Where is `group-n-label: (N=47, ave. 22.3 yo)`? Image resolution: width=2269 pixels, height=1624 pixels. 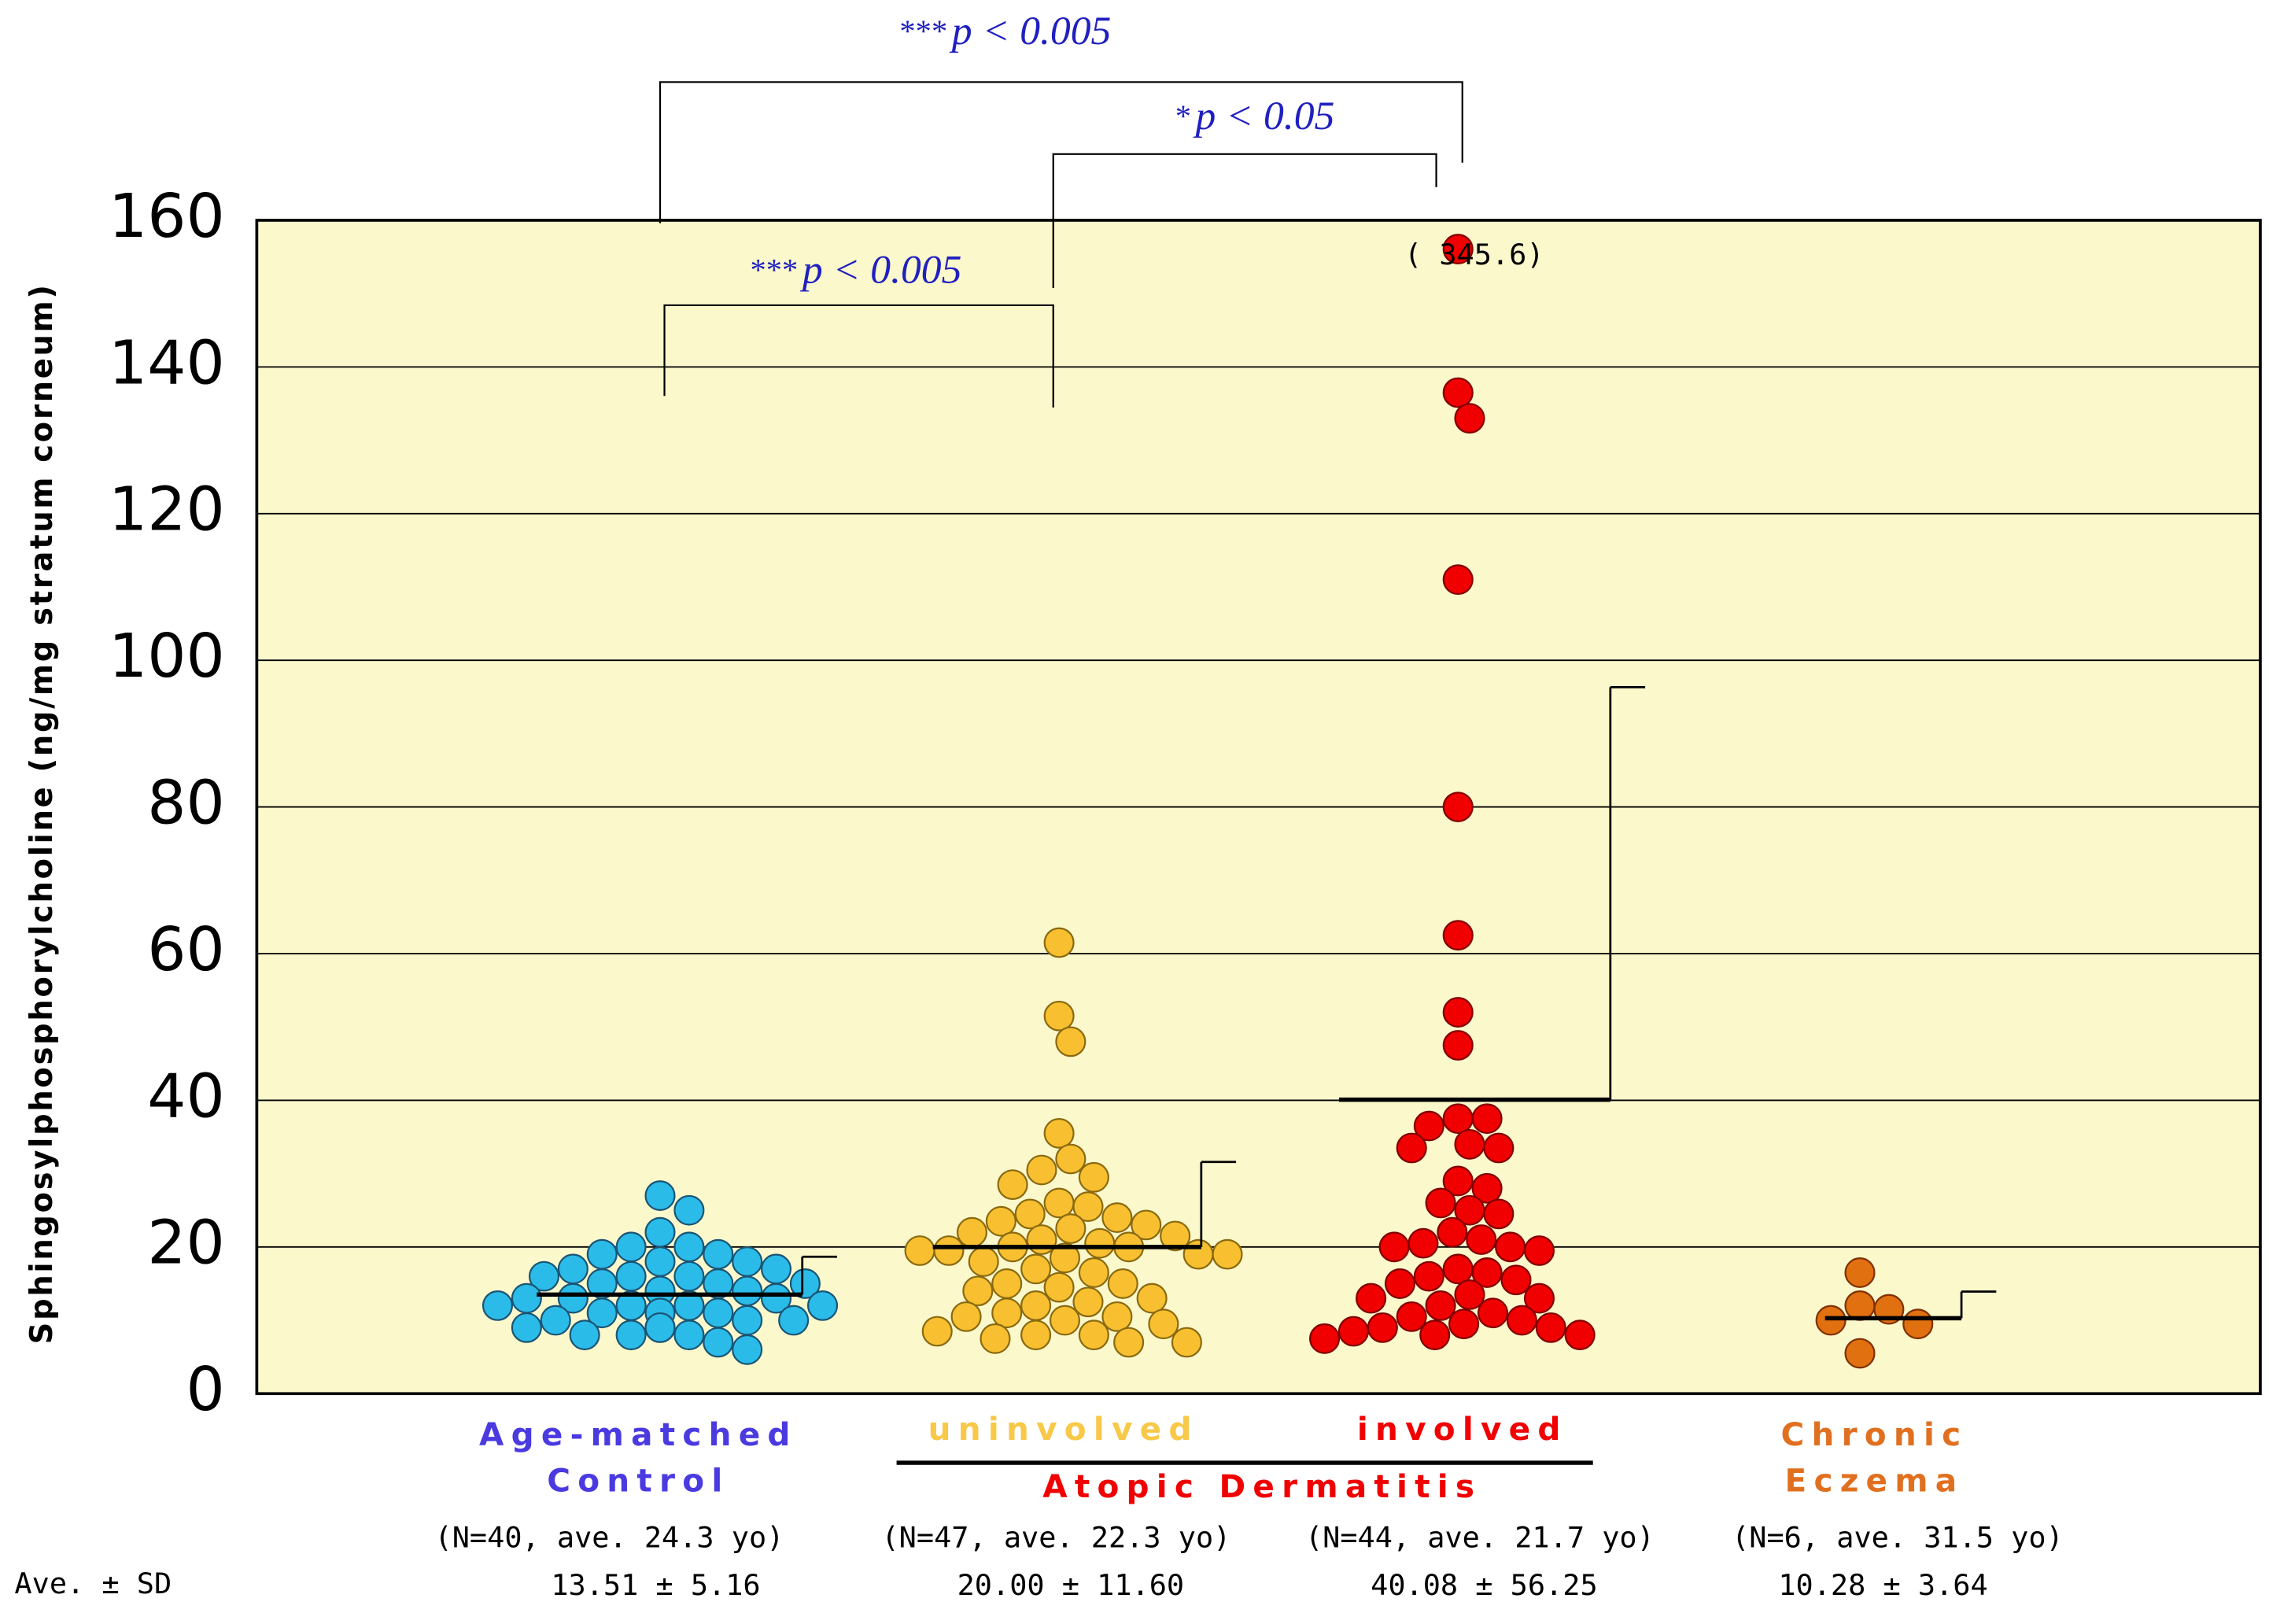 group-n-label: (N=47, ave. 22.3 yo) is located at coordinates (1056, 1538).